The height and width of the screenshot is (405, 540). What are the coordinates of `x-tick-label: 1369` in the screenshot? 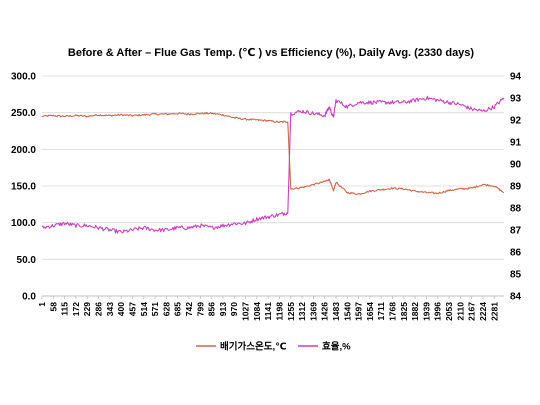 It's located at (313, 311).